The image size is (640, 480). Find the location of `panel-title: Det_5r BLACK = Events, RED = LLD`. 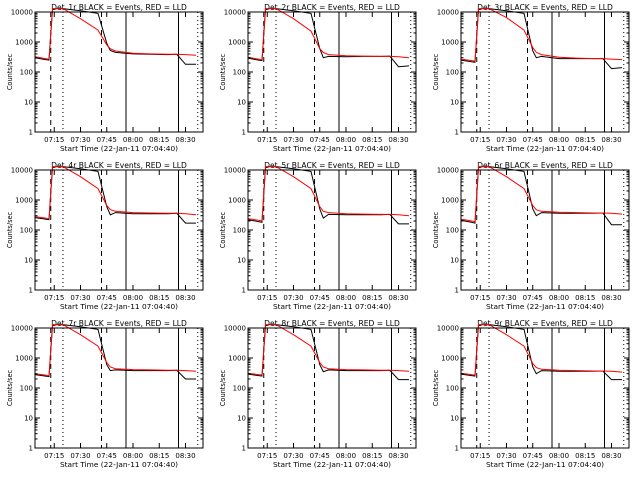

panel-title: Det_5r BLACK = Events, RED = LLD is located at coordinates (332, 165).